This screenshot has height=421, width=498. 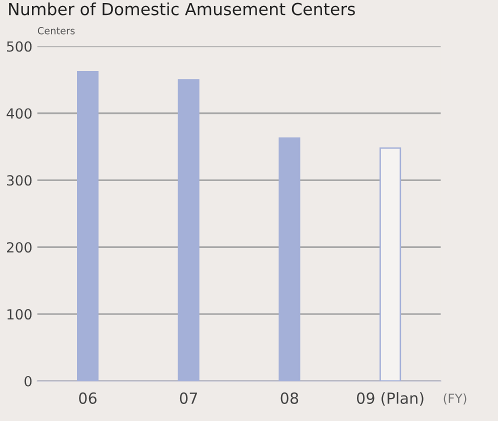 What do you see at coordinates (88, 398) in the screenshot?
I see `x-tick-label: 06` at bounding box center [88, 398].